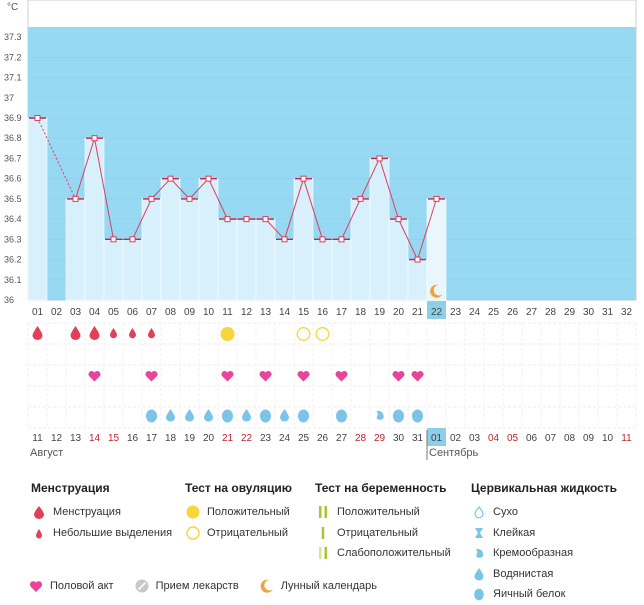 The height and width of the screenshot is (605, 644). What do you see at coordinates (133, 312) in the screenshot?
I see `cycle-day-label: 06` at bounding box center [133, 312].